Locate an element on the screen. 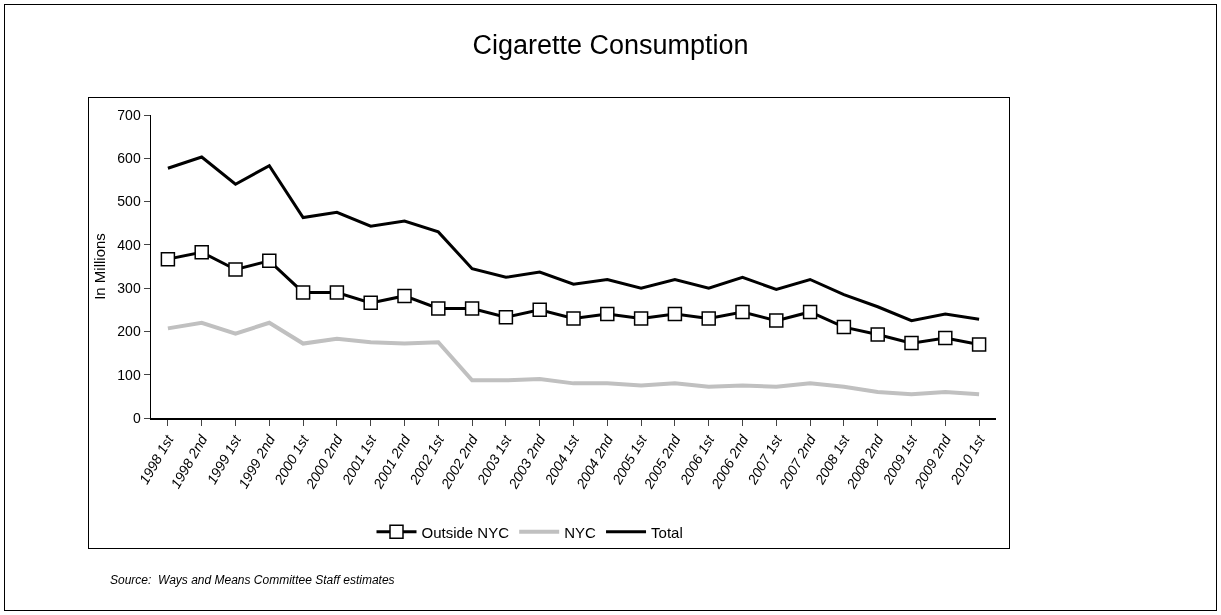 The width and height of the screenshot is (1221, 615). y-tick-label: 500 is located at coordinates (129, 201).